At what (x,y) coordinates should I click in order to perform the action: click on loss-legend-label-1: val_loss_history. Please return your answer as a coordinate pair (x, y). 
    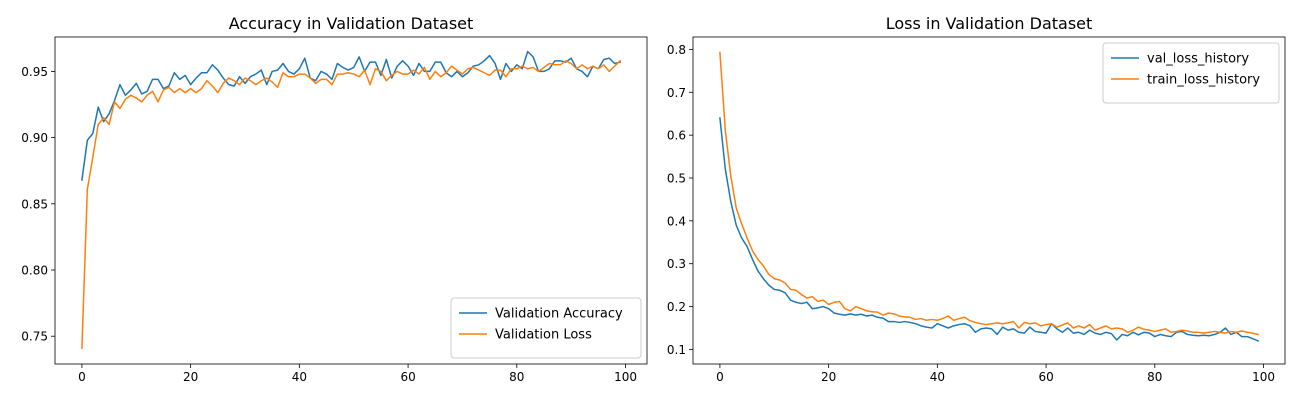
    Looking at the image, I should click on (1198, 59).